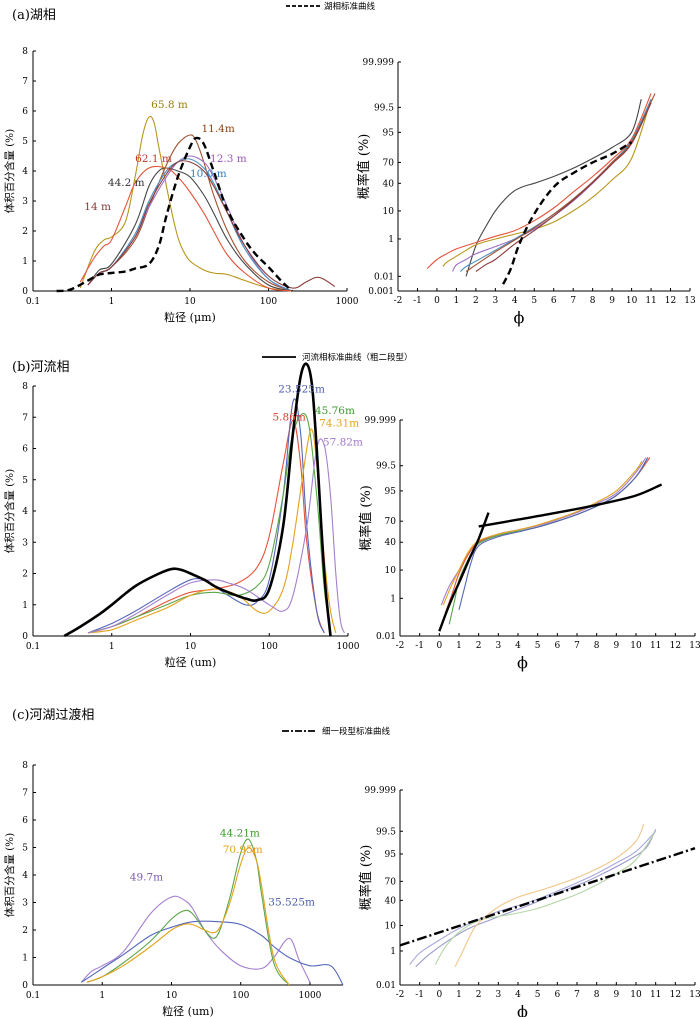  What do you see at coordinates (364, 167) in the screenshot?
I see `y-axis-label: 概率值 (%)` at bounding box center [364, 167].